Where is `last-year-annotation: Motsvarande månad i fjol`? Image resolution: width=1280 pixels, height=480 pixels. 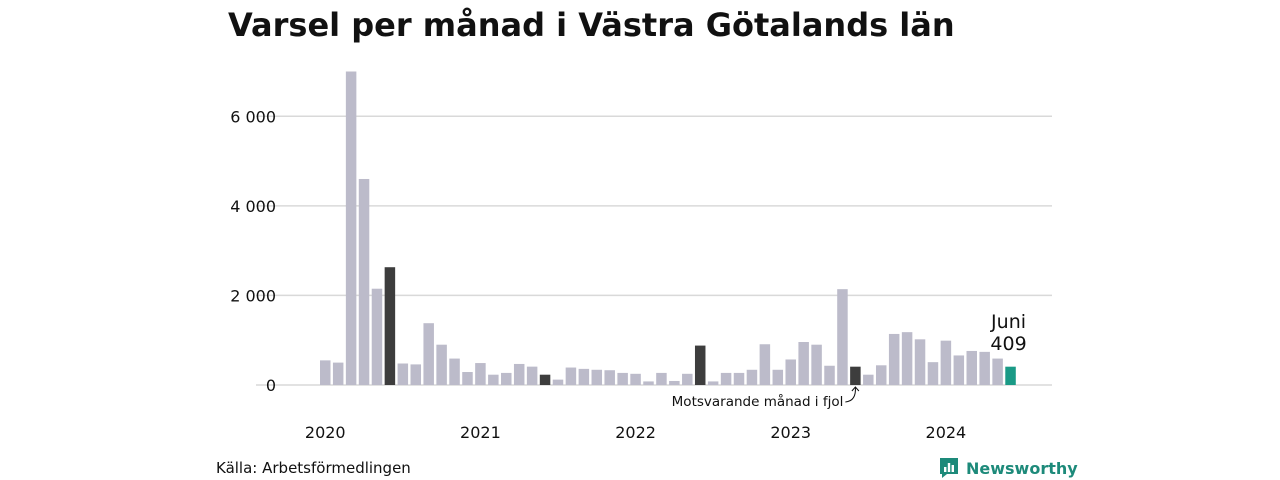 last-year-annotation: Motsvarande månad i fjol is located at coordinates (758, 401).